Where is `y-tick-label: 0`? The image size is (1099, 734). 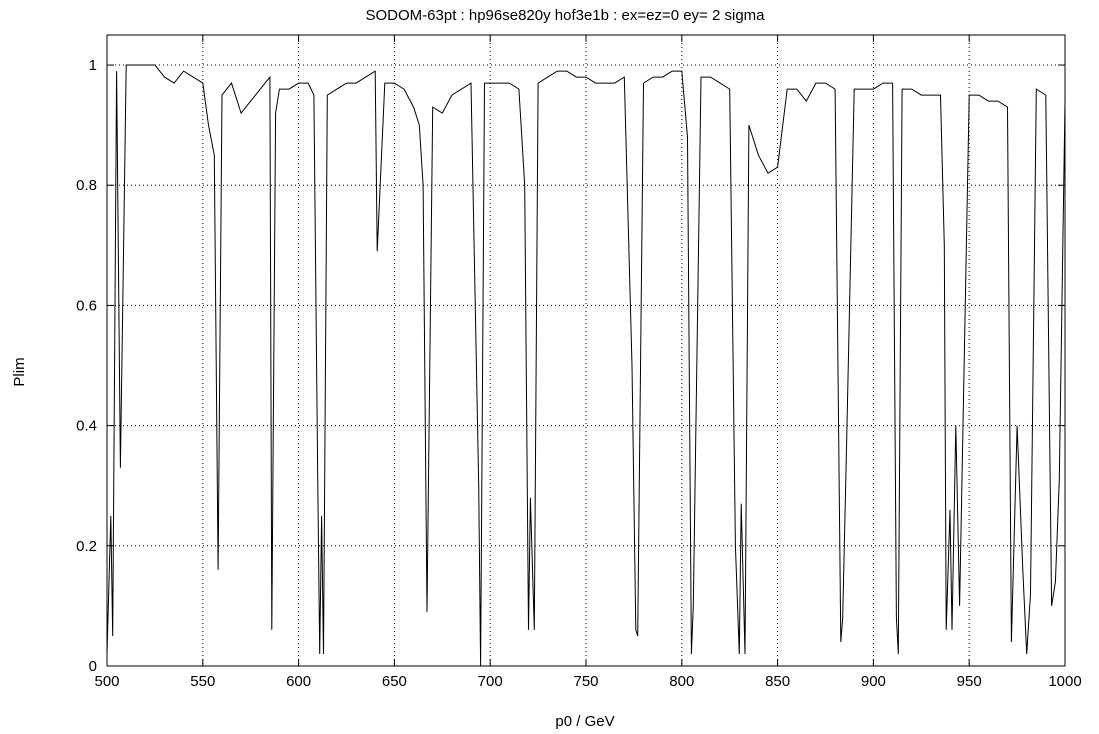
y-tick-label: 0 is located at coordinates (93, 666).